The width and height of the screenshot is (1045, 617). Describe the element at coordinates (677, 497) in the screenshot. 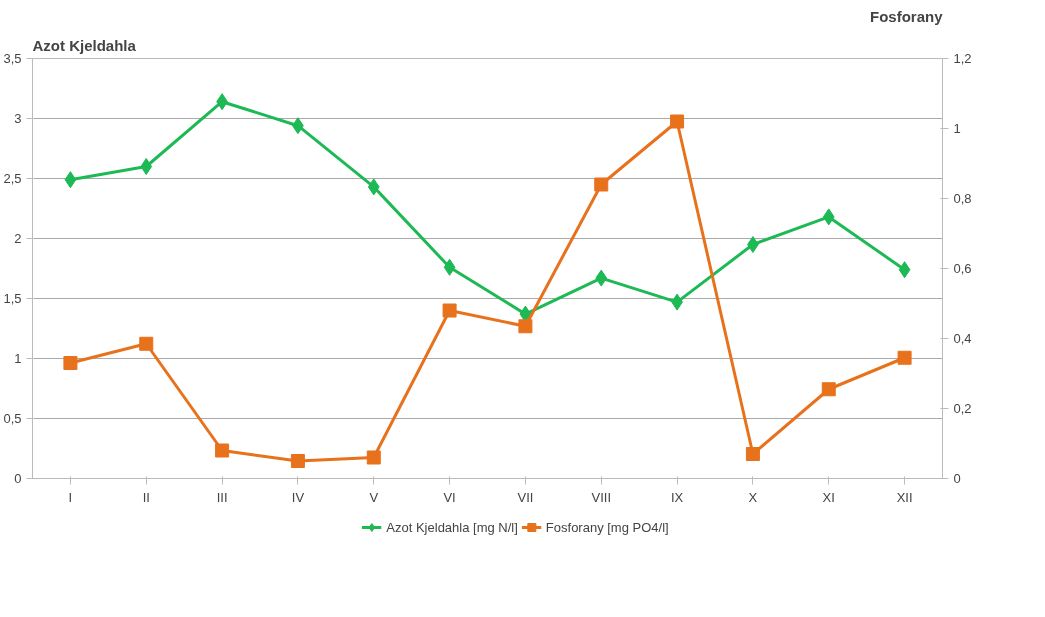

I see `x-tick-label: IX` at that location.